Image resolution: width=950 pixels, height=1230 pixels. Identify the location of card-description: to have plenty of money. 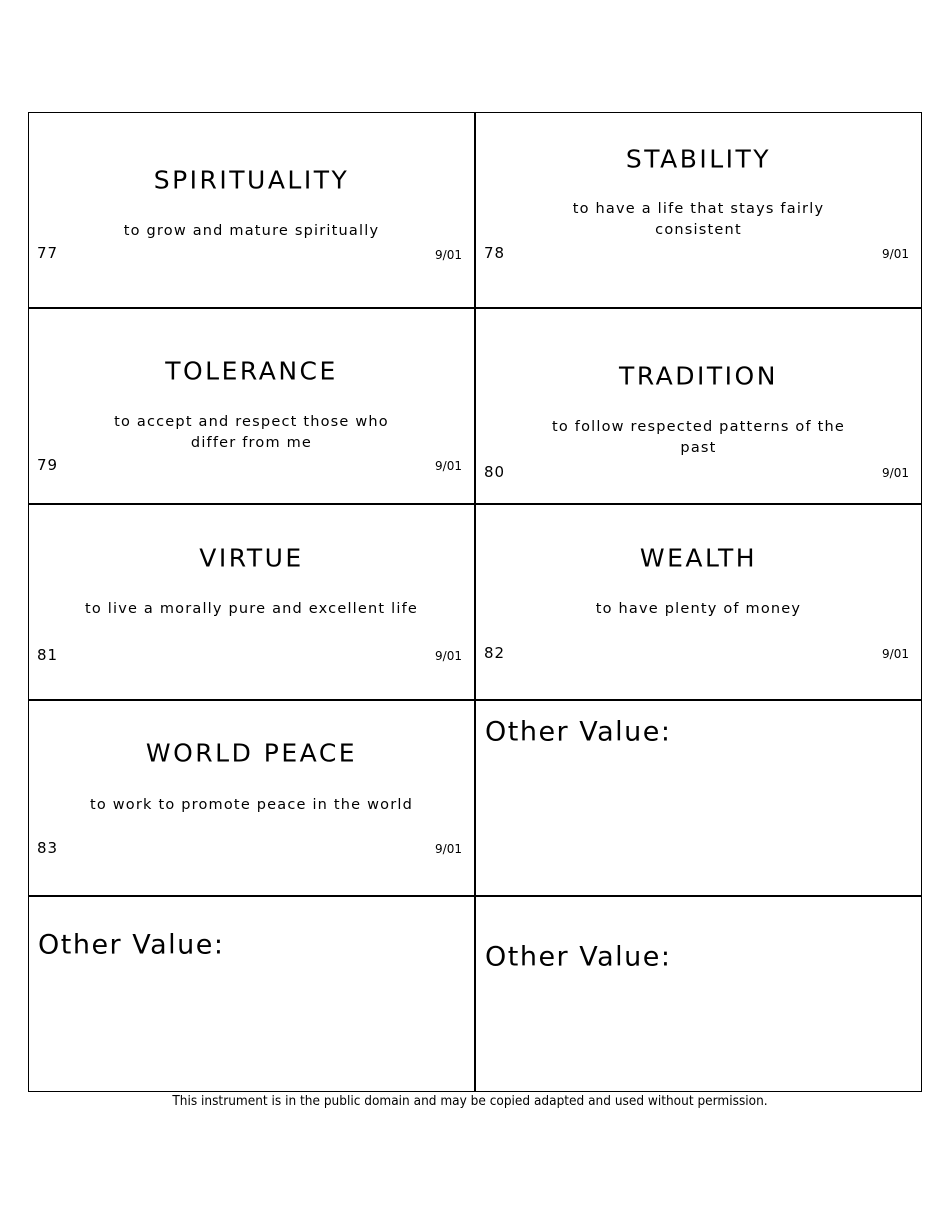
(698, 609).